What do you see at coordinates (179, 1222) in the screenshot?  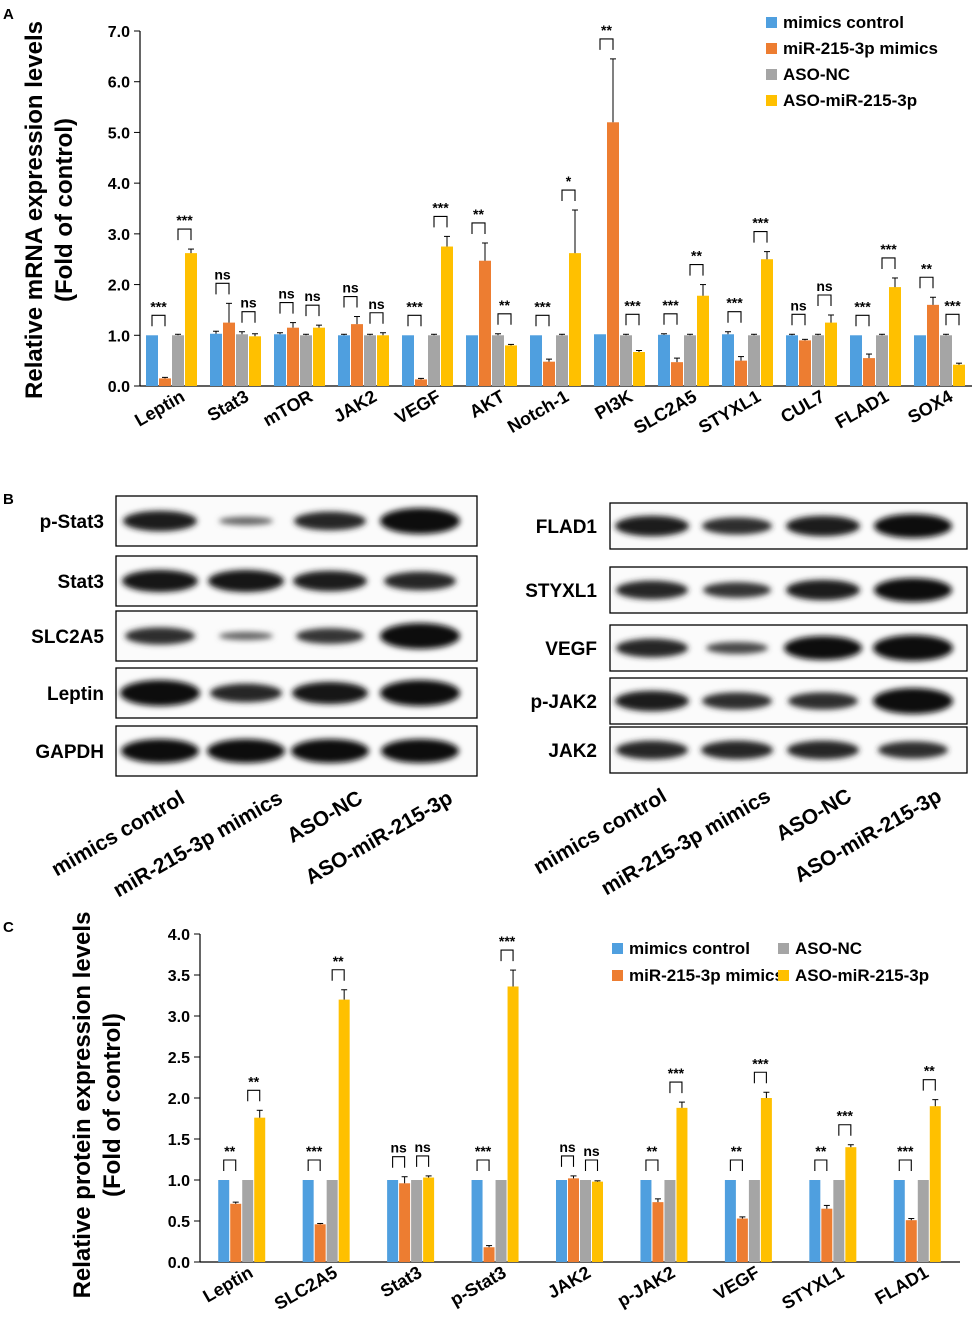 I see `y-tick-label: 0.5` at bounding box center [179, 1222].